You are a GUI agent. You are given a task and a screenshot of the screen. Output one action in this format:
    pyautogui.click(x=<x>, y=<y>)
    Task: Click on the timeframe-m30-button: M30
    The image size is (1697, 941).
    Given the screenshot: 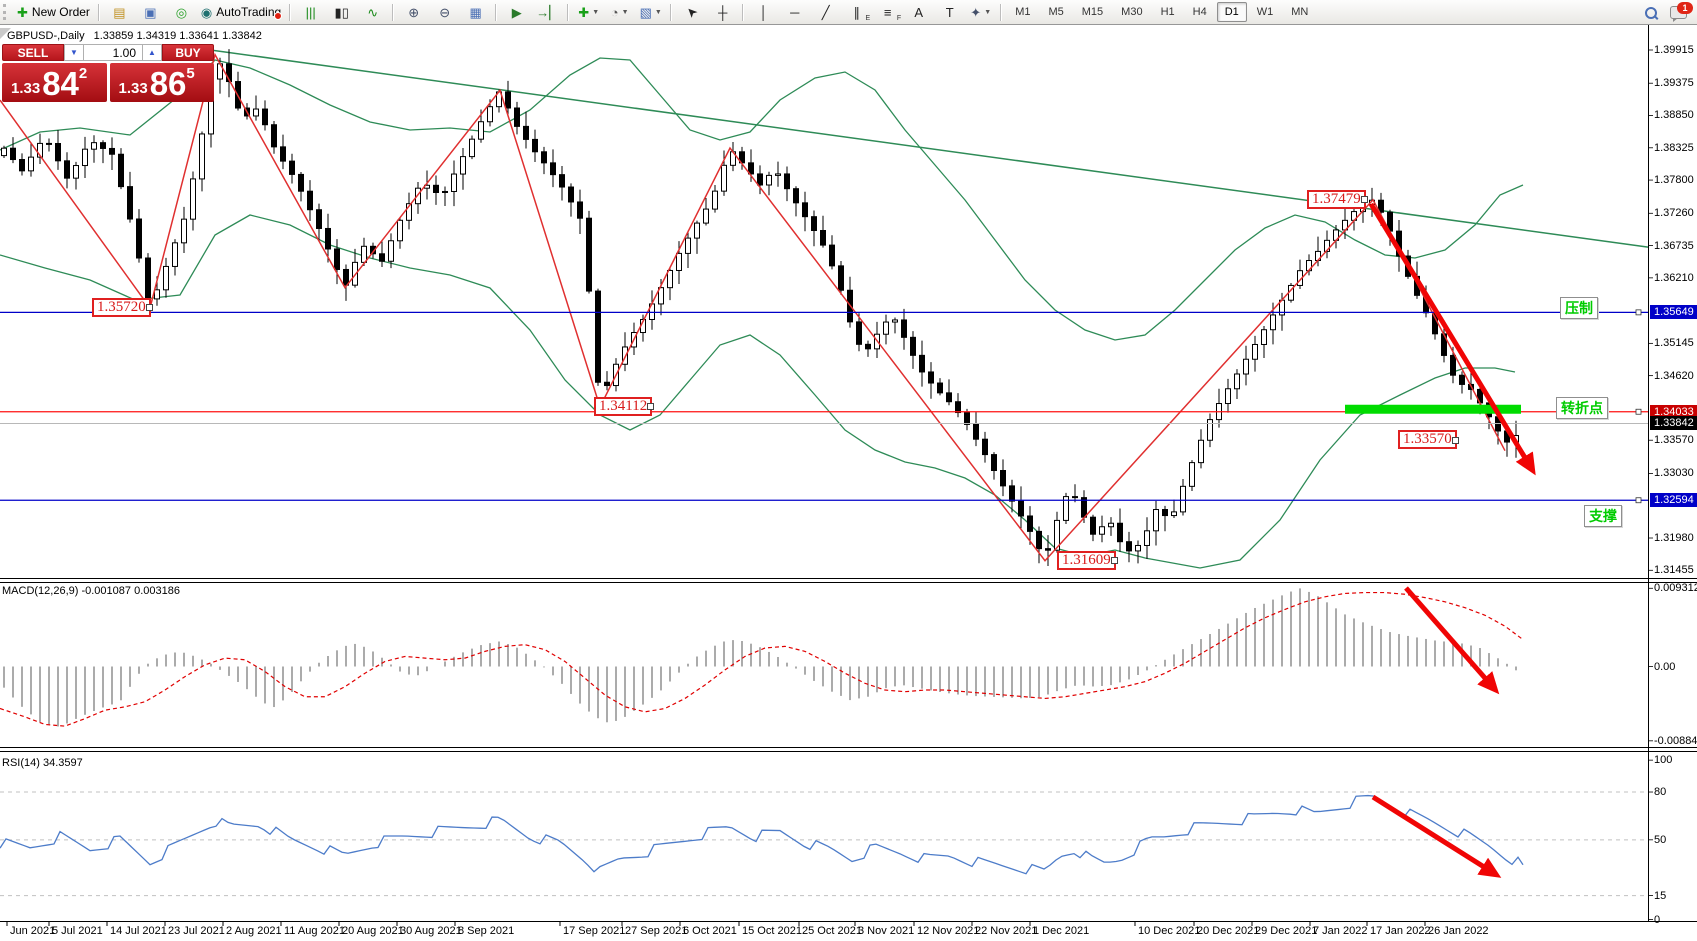 What is the action you would take?
    pyautogui.click(x=1132, y=12)
    